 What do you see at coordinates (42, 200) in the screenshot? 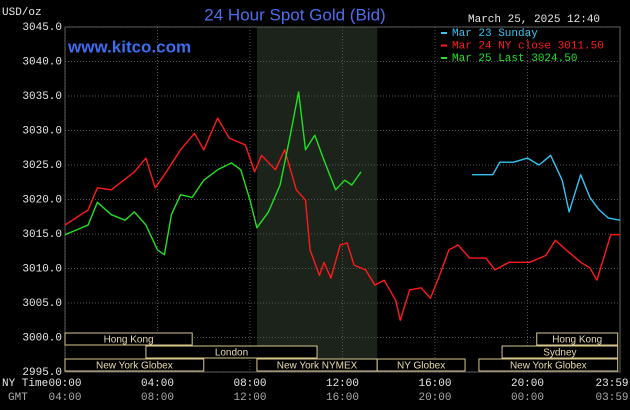
I see `y-tick-label: 3020.0` at bounding box center [42, 200].